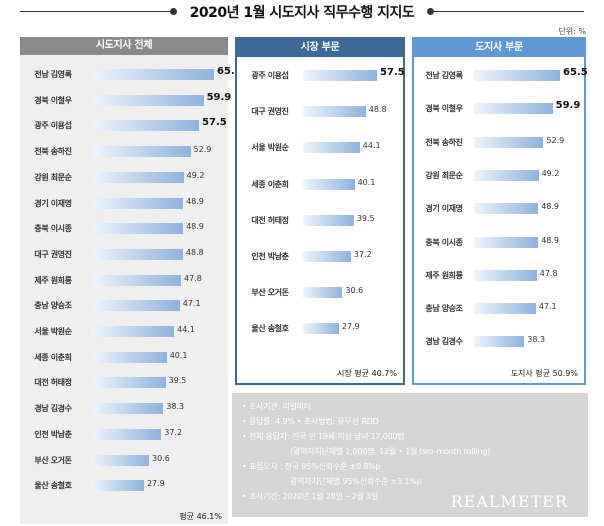 The height and width of the screenshot is (526, 604). I want to click on panel-header: 시도지사 전체, so click(124, 46).